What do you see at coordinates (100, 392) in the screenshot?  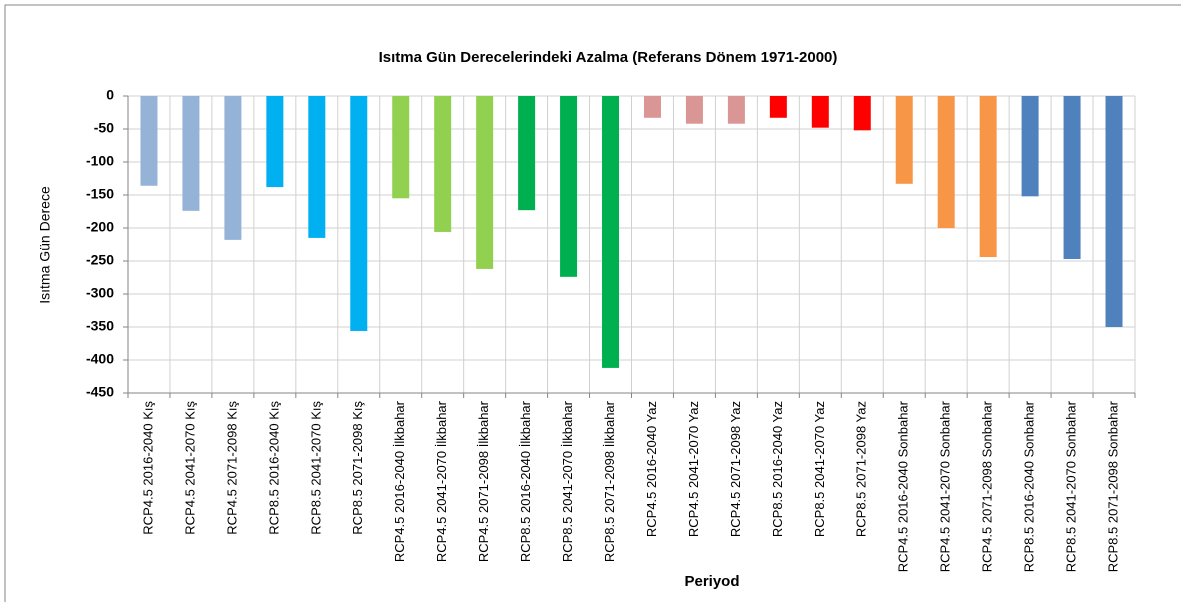 I see `y-tick-label: -450` at bounding box center [100, 392].